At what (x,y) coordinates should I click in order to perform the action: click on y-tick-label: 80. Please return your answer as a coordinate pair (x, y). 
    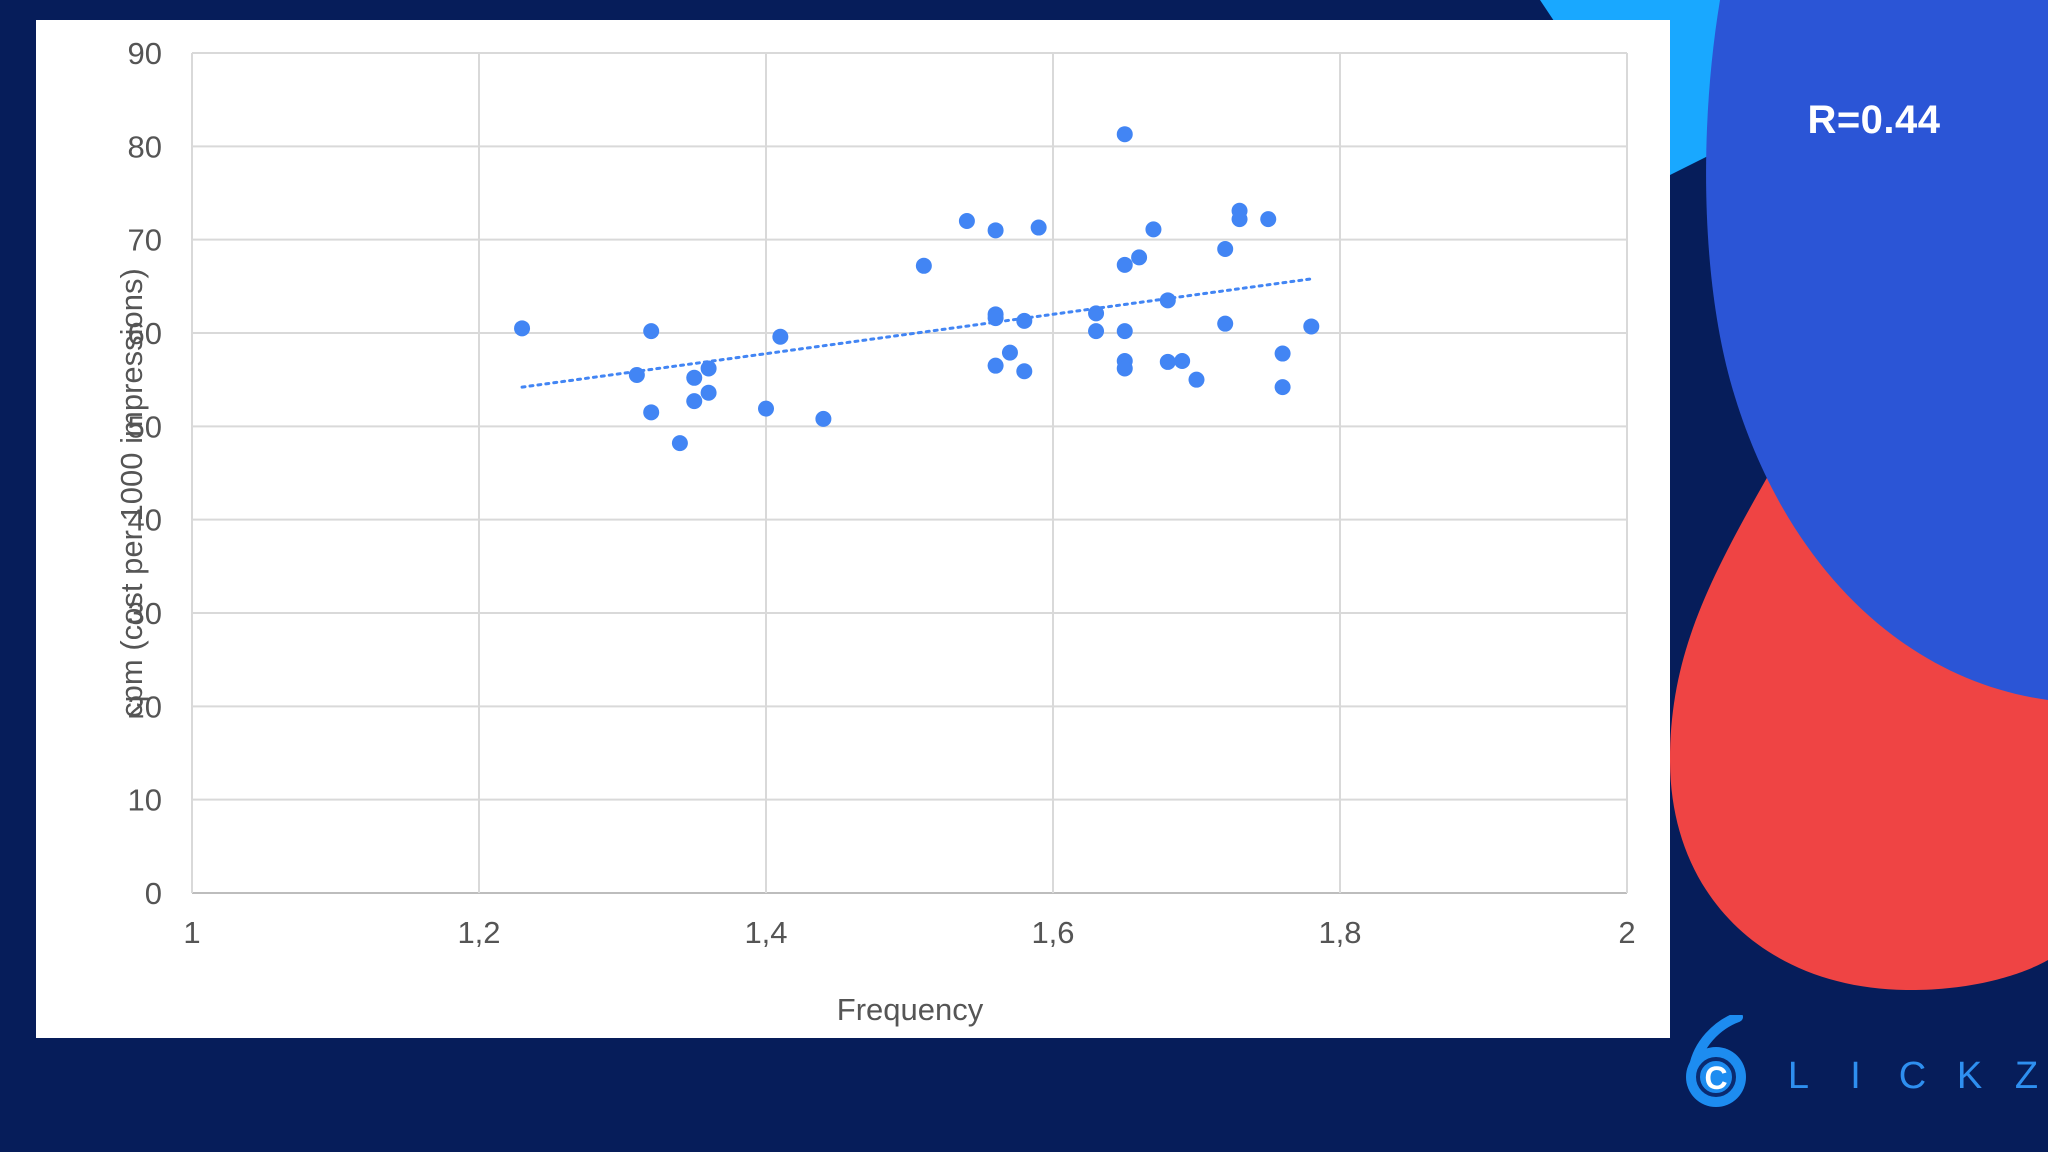
    Looking at the image, I should click on (145, 146).